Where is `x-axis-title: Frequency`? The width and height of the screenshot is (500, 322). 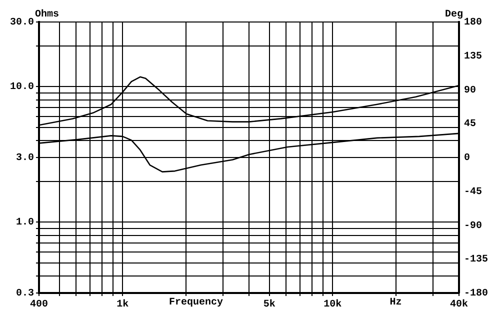 x-axis-title: Frequency is located at coordinates (195, 303).